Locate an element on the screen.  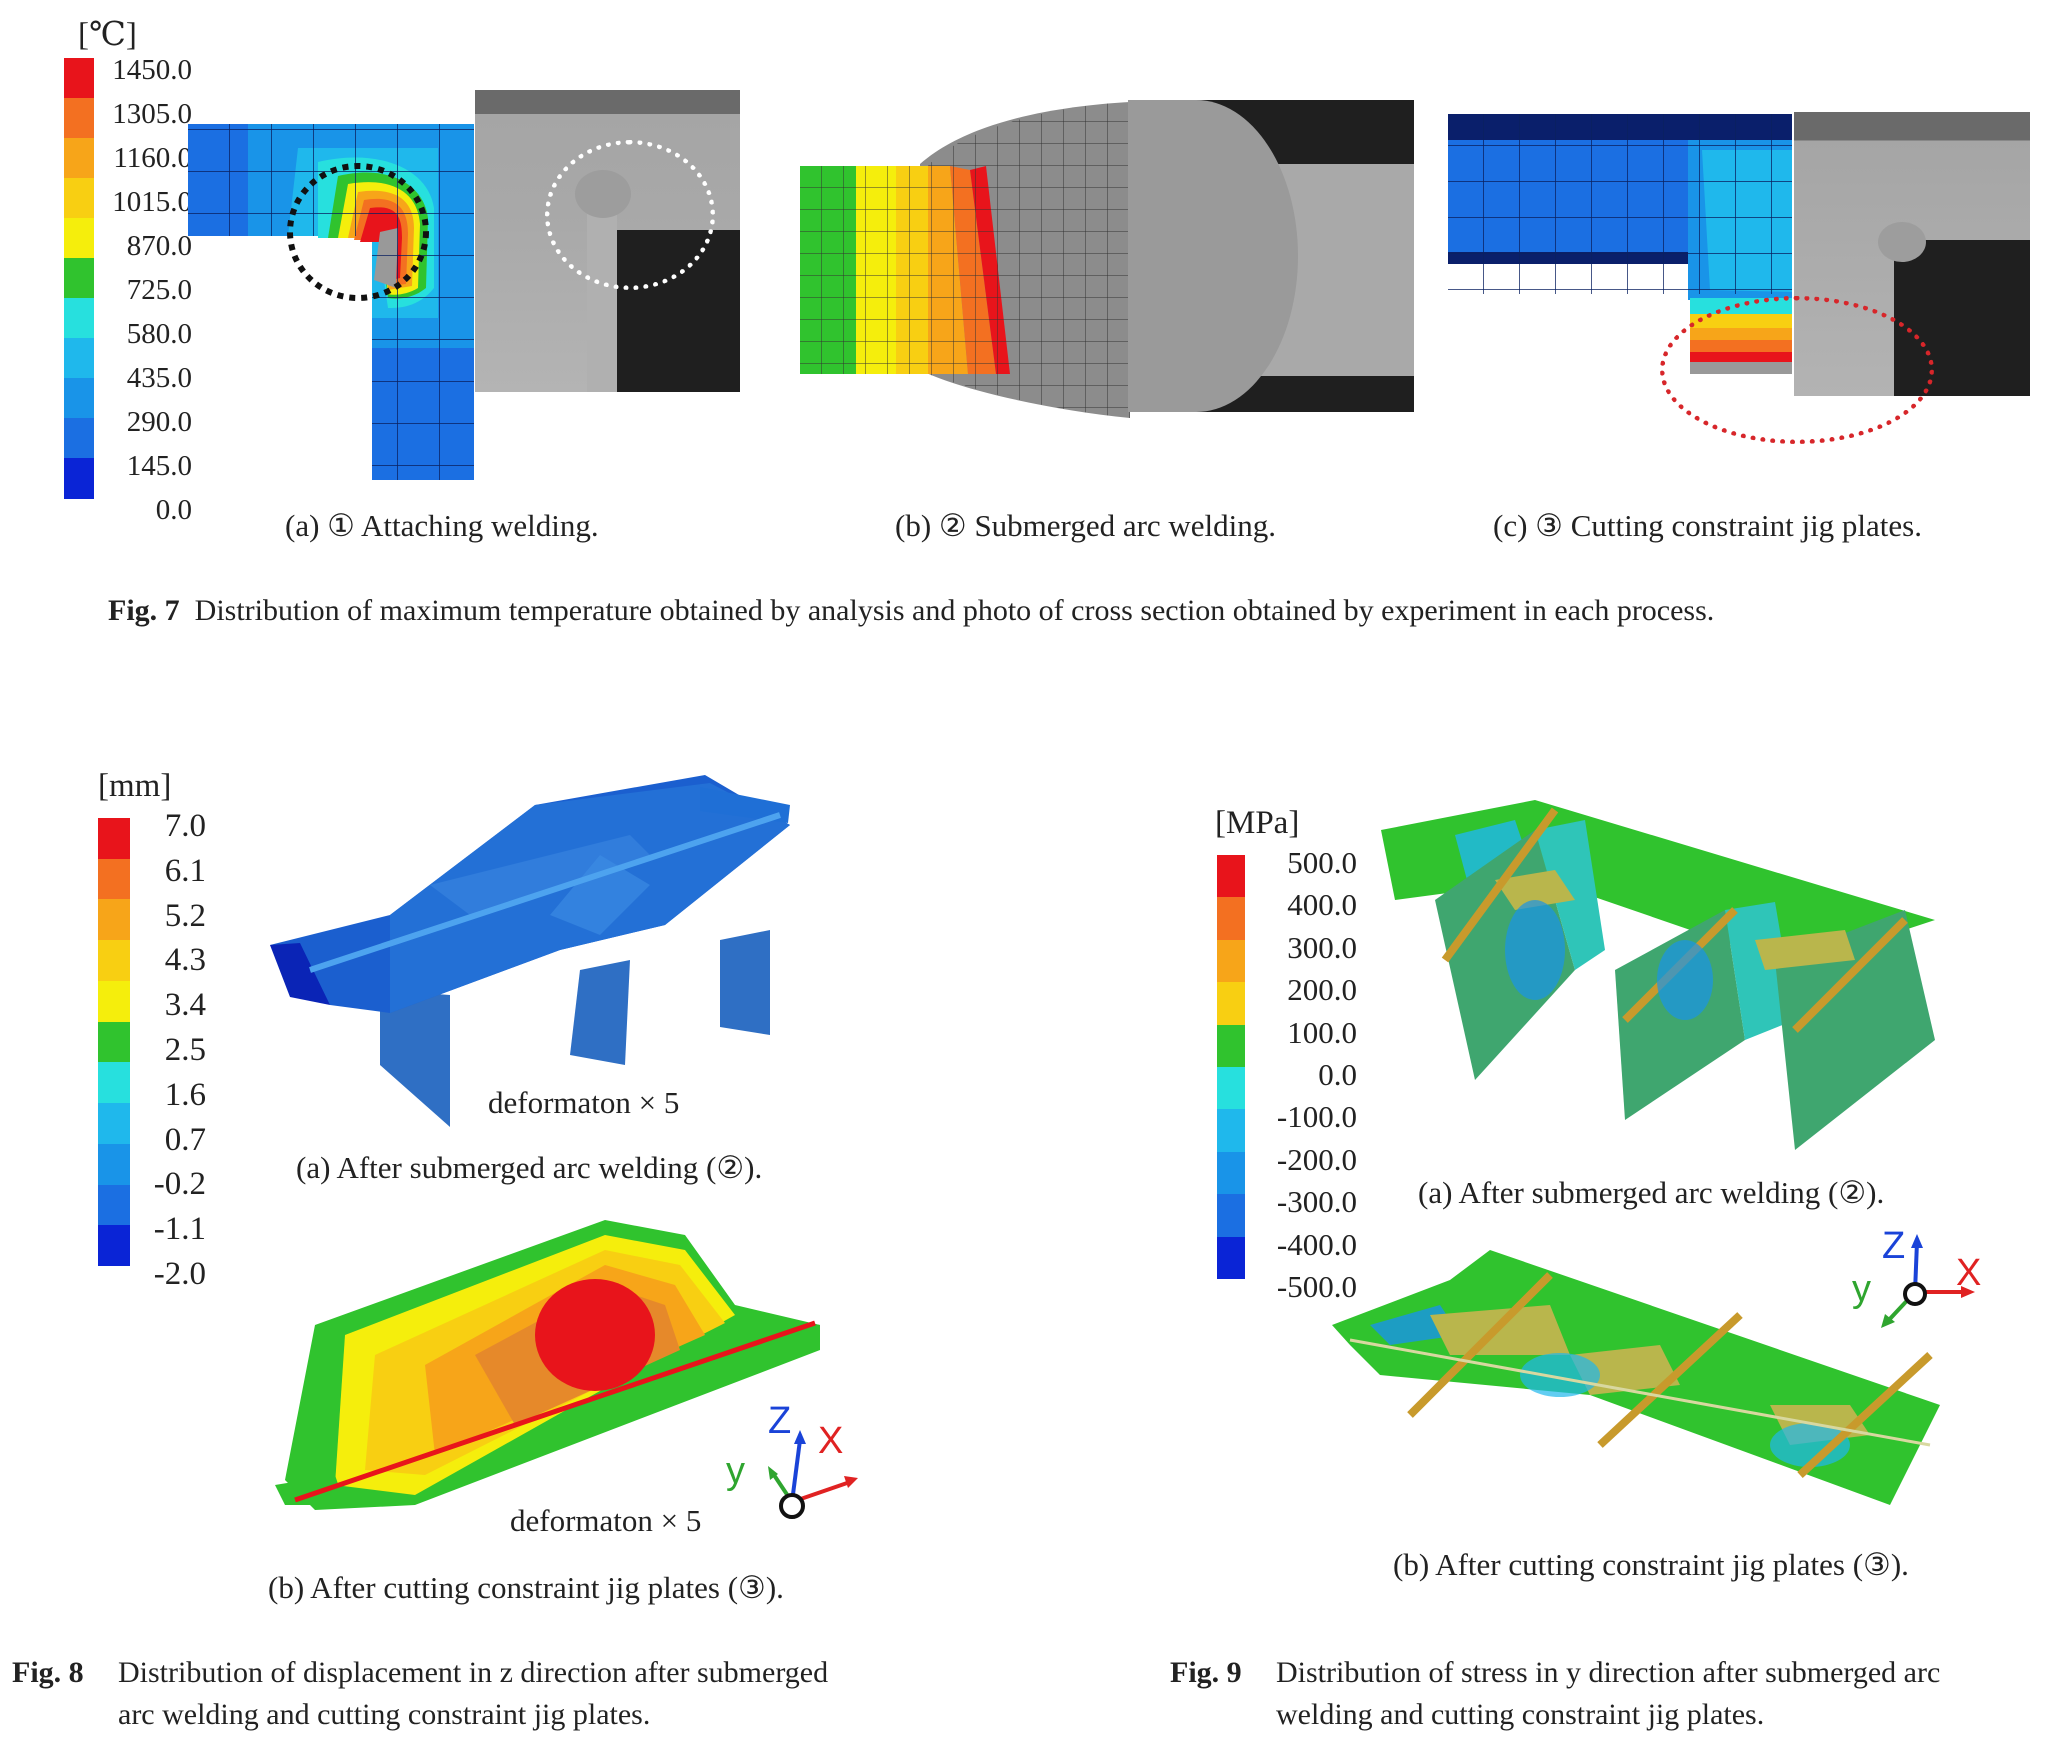
fig7a-fea-contour is located at coordinates (331, 302).